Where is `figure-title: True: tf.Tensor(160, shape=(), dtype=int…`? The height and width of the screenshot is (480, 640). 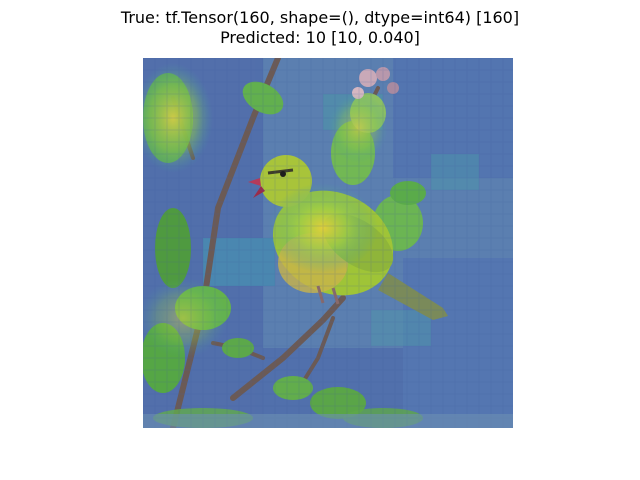 figure-title: True: tf.Tensor(160, shape=(), dtype=int… is located at coordinates (320, 28).